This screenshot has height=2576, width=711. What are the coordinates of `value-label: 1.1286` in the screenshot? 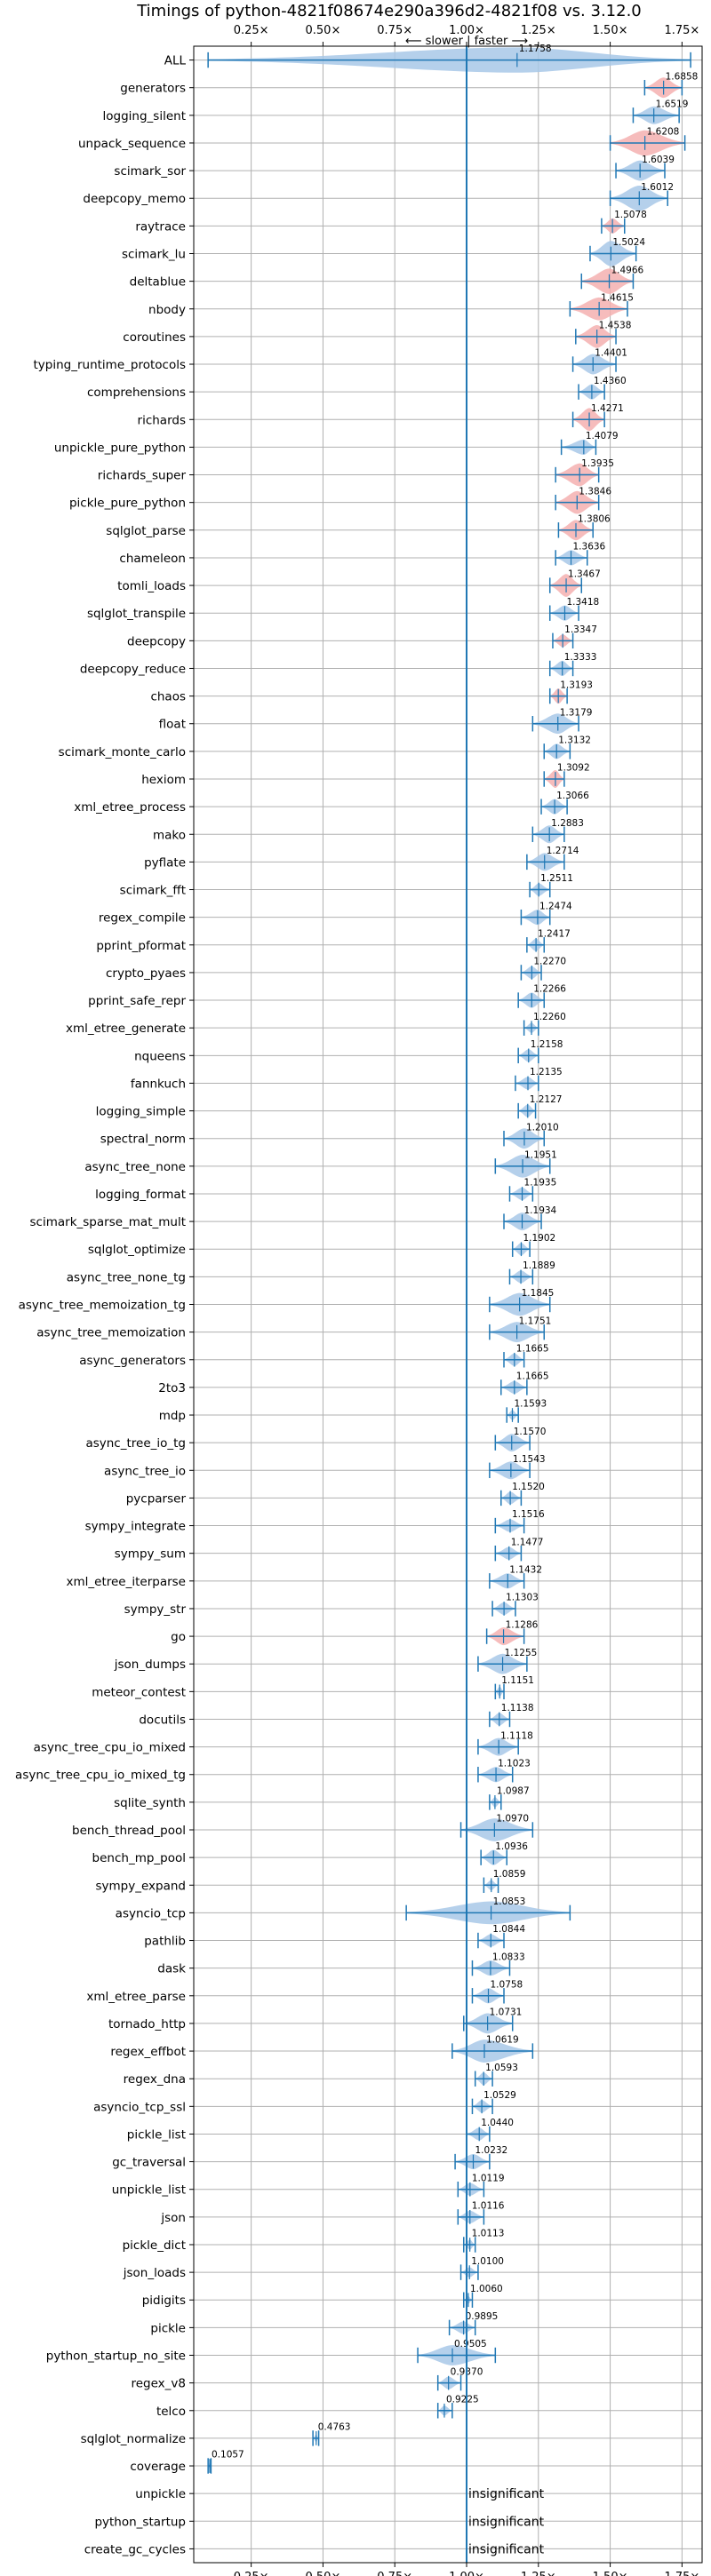 It's located at (522, 1625).